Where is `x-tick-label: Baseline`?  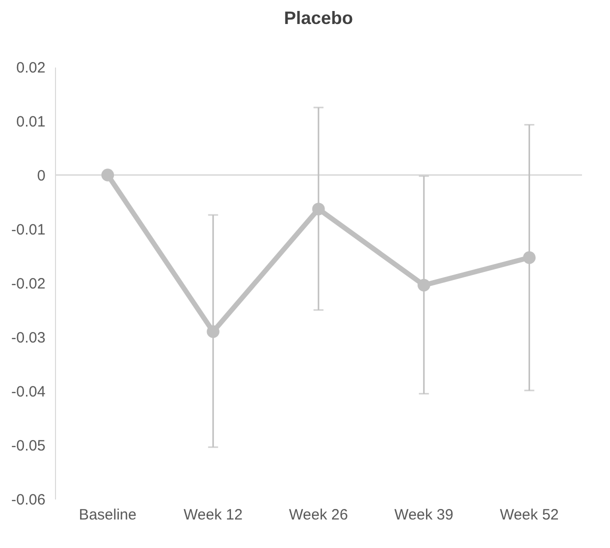
x-tick-label: Baseline is located at coordinates (107, 515).